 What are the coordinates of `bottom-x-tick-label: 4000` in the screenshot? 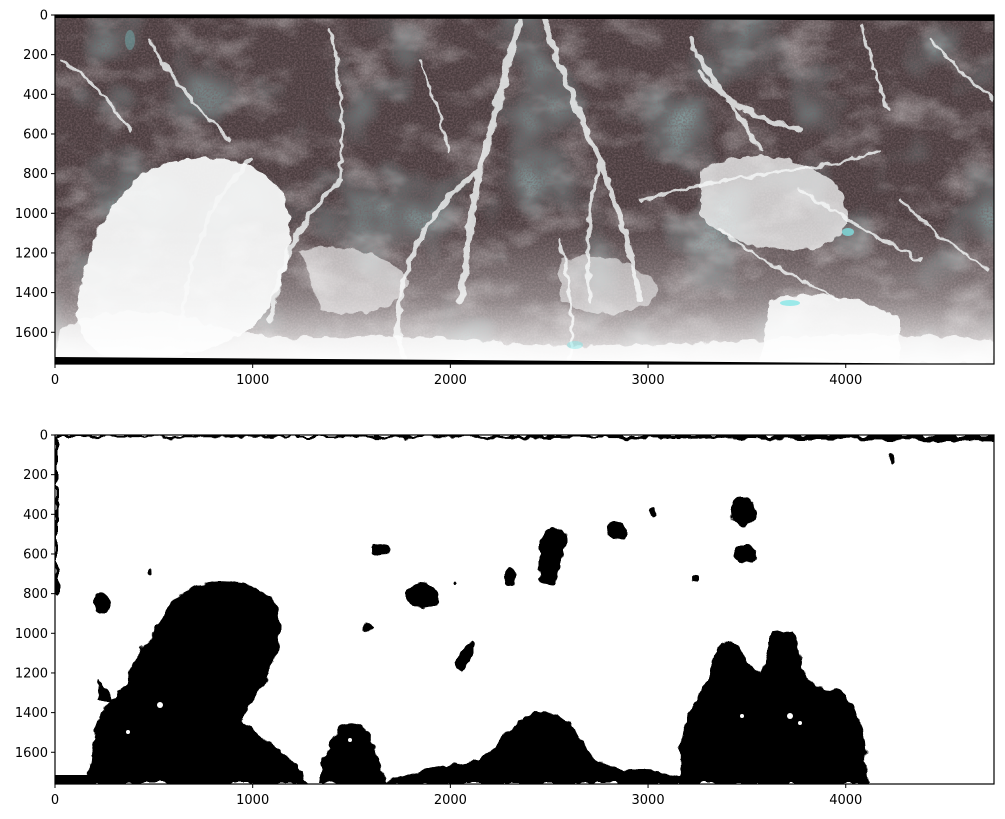 It's located at (845, 800).